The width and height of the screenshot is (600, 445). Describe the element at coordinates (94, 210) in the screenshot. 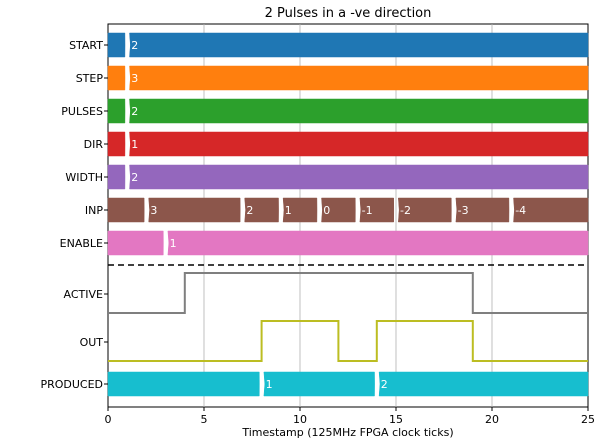

I see `signal-label-inp: INP` at that location.